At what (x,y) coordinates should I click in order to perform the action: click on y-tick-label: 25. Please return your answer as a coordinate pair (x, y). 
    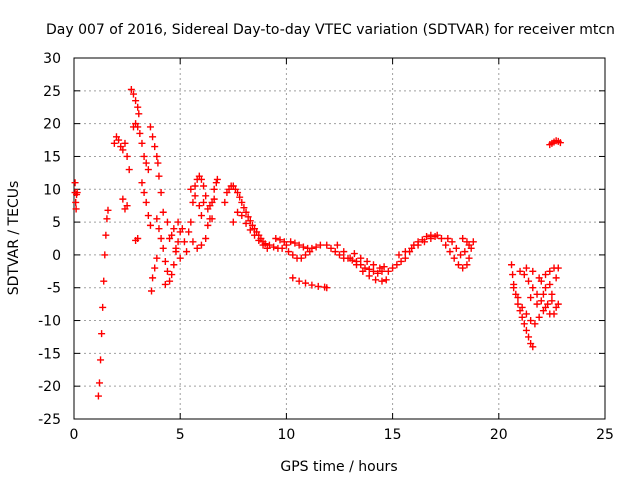
    Looking at the image, I should click on (52, 92).